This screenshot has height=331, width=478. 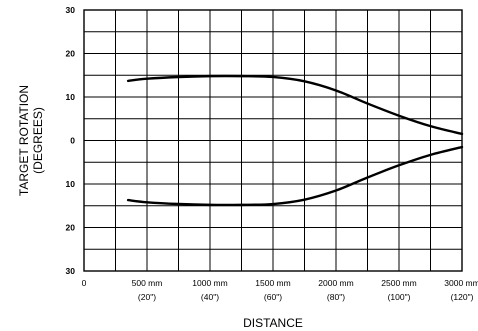 I want to click on x-tick-sublabel: (120"), so click(x=462, y=297).